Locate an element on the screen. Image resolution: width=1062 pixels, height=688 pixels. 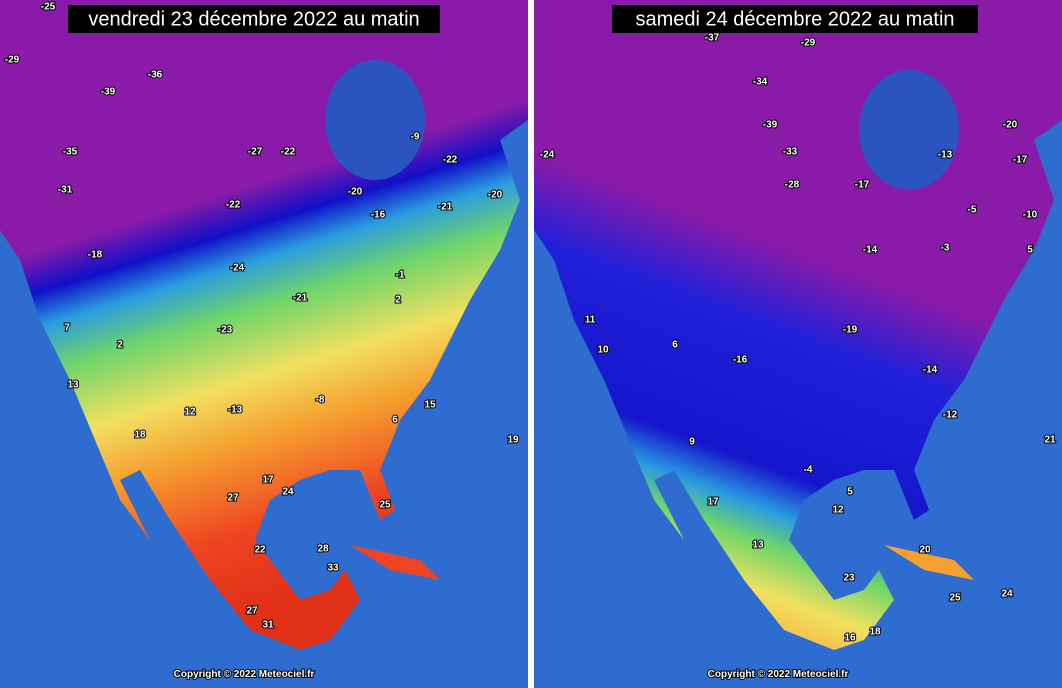
temperature-label: -4 is located at coordinates (808, 470).